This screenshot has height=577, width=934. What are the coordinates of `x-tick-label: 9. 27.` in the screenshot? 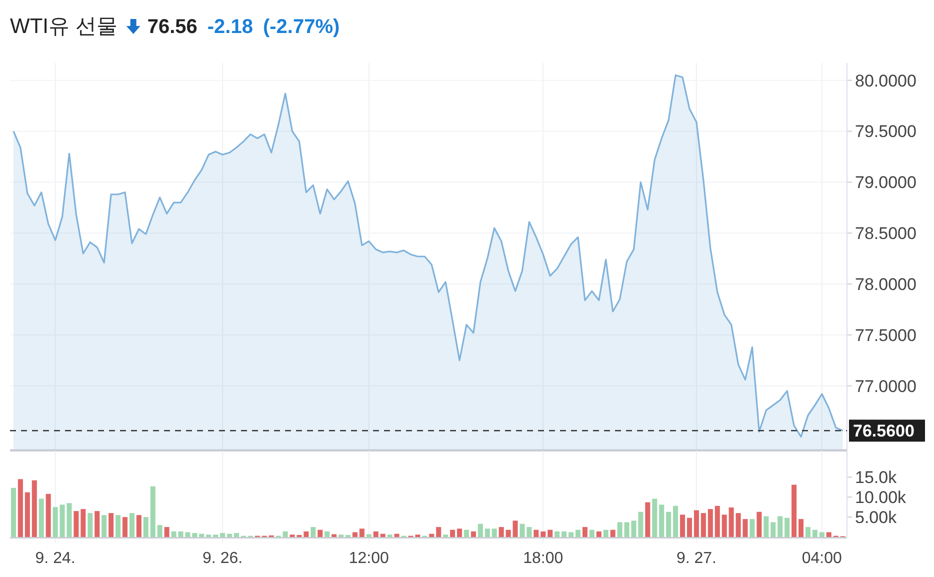 It's located at (696, 558).